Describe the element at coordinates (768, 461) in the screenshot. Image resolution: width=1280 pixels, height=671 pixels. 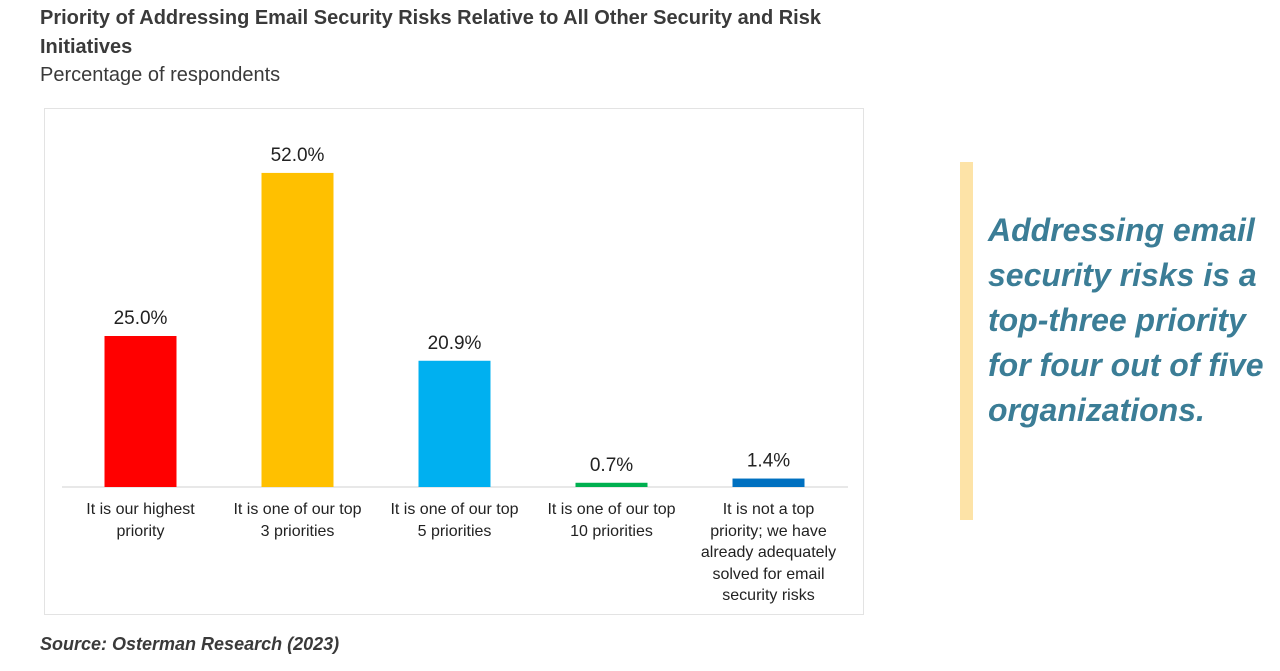
I see `value-label: 1.4%` at that location.